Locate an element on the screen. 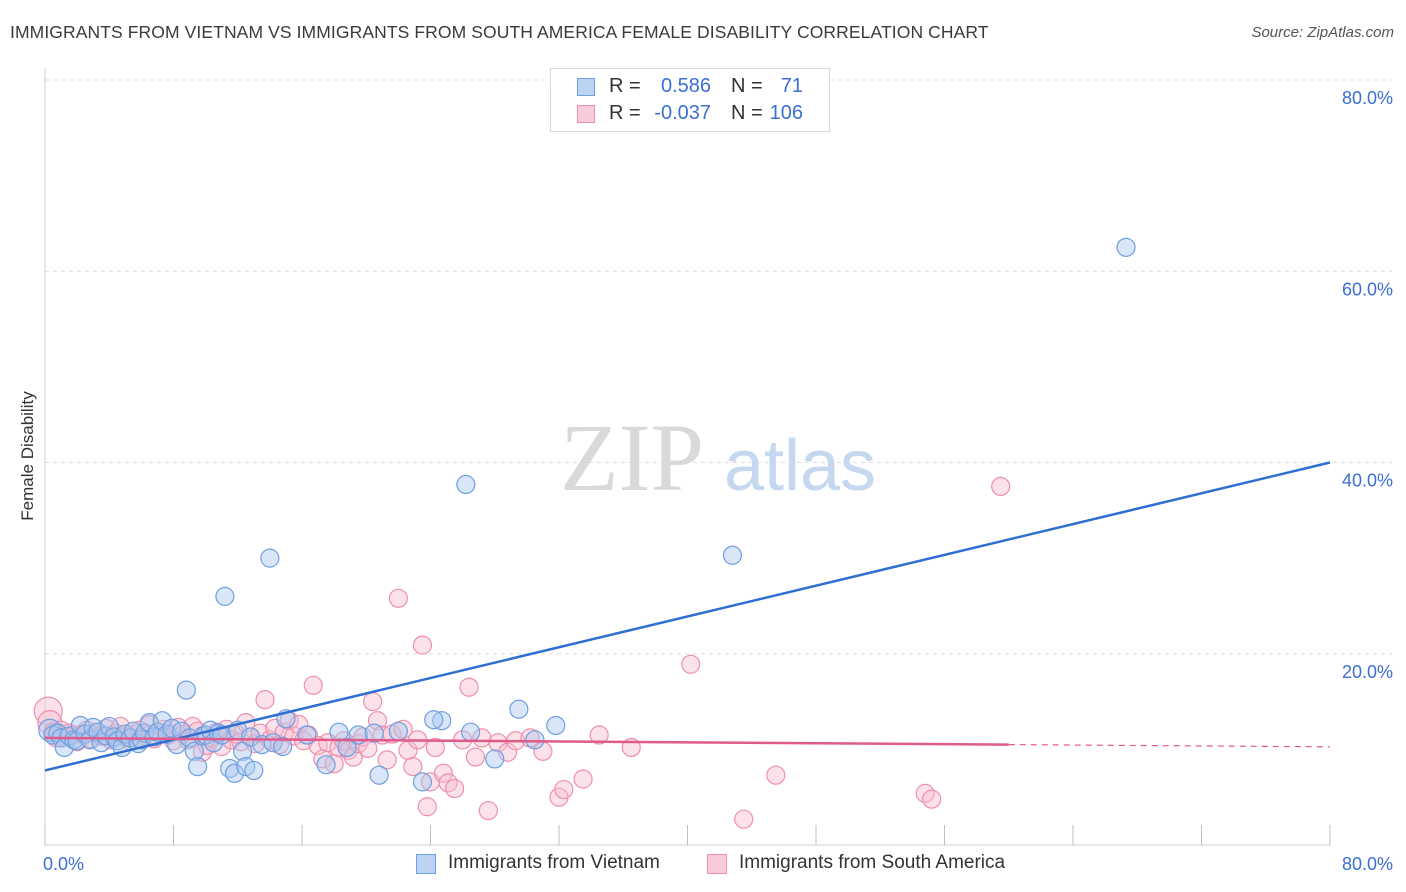 This screenshot has width=1406, height=892. source-credit: Source: ZipAtlas.com is located at coordinates (1322, 32).